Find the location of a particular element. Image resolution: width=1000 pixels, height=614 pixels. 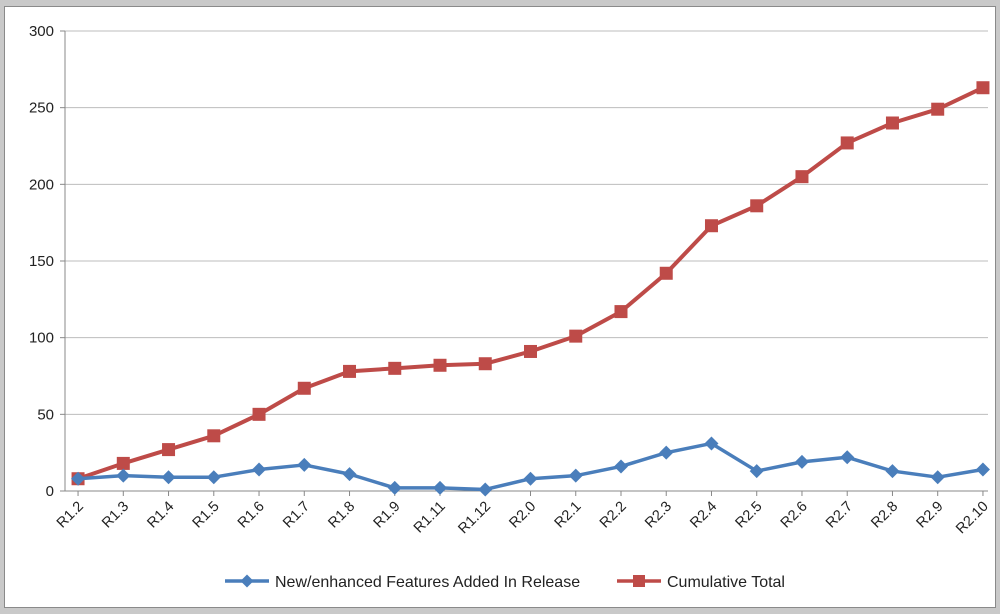

y-tick-label: 100 is located at coordinates (41, 338).